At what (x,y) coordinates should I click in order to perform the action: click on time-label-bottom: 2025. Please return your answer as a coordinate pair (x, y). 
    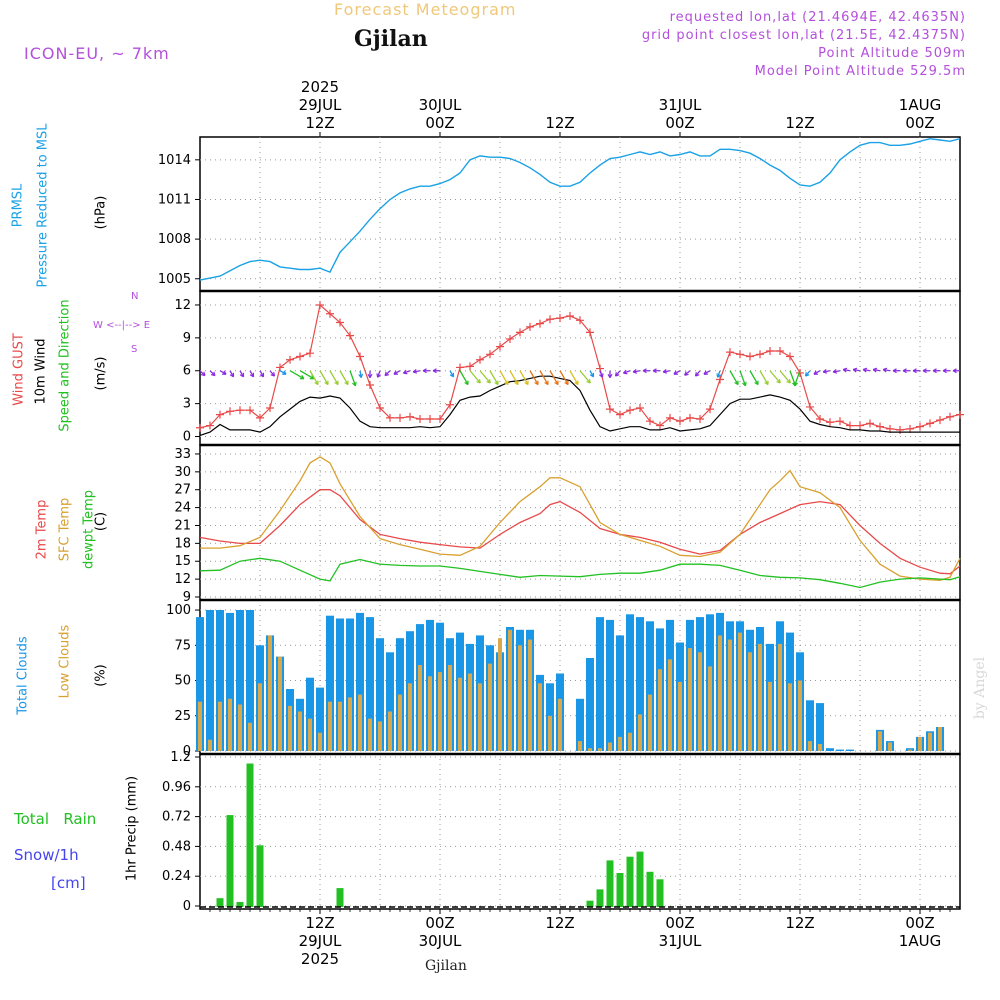
    Looking at the image, I should click on (320, 959).